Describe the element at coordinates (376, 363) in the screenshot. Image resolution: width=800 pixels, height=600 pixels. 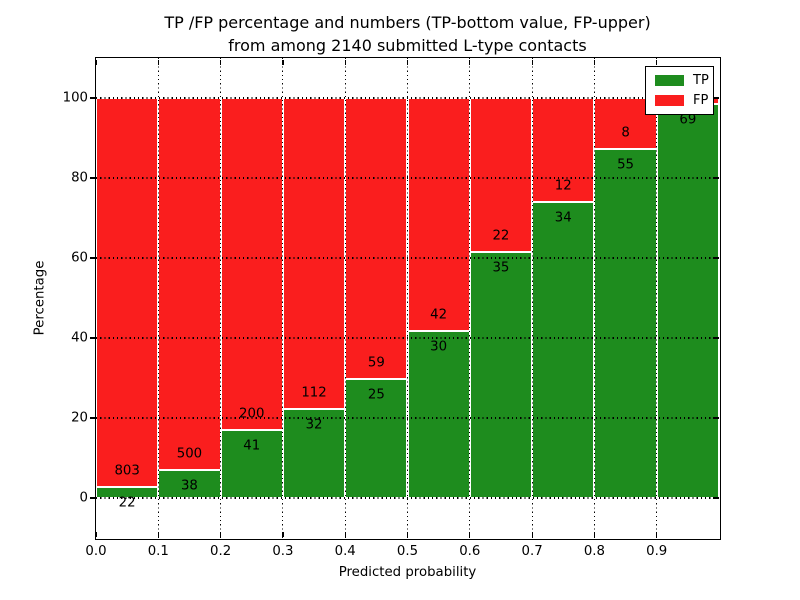
I see `bar-label-fp: 59` at that location.